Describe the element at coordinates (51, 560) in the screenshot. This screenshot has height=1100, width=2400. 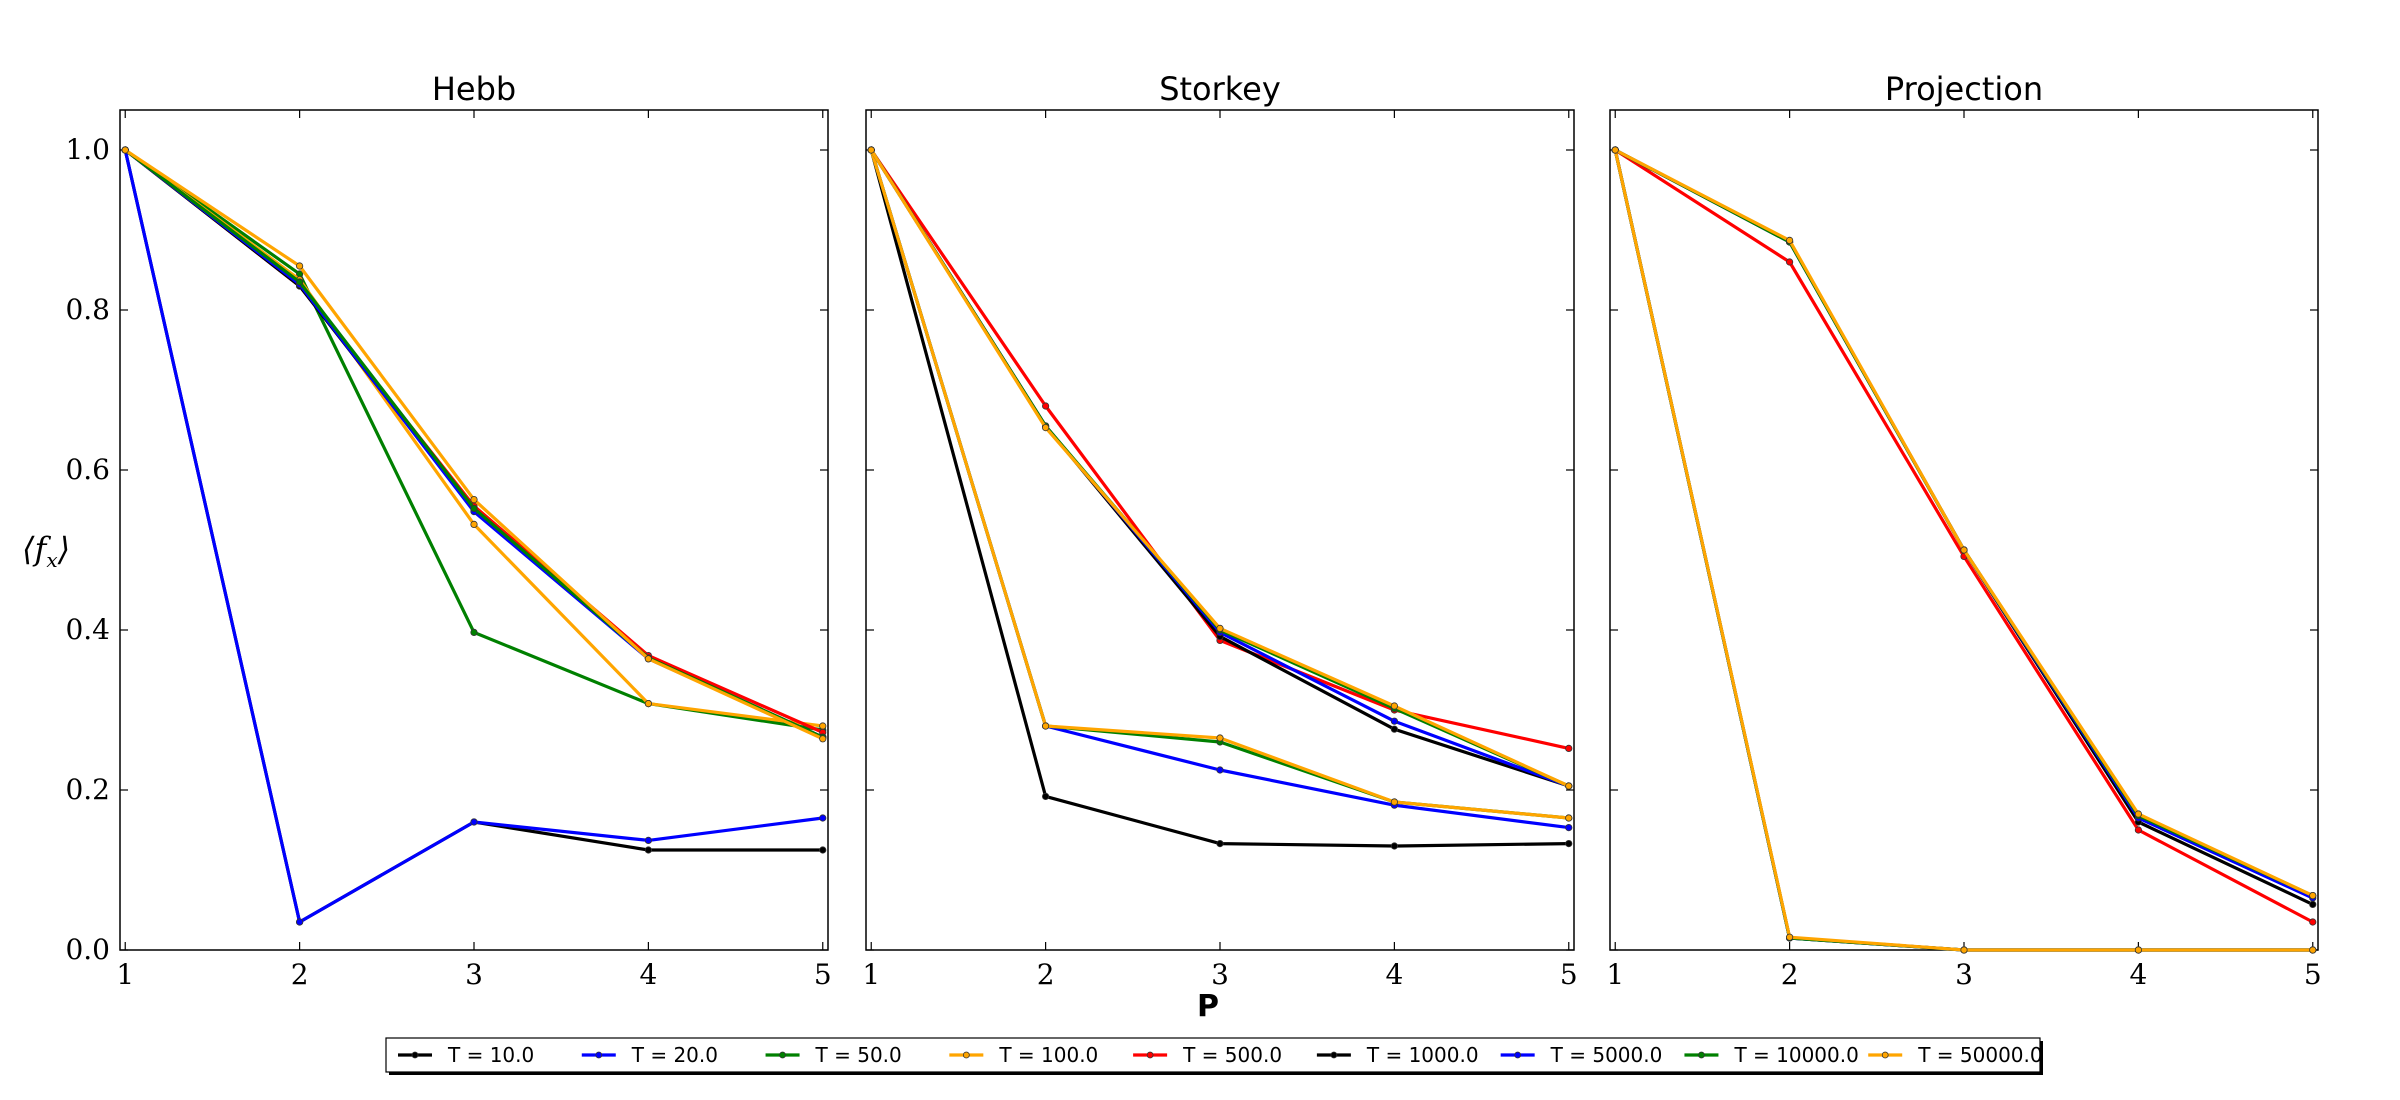
I see `y-axis-label-sub: x` at that location.